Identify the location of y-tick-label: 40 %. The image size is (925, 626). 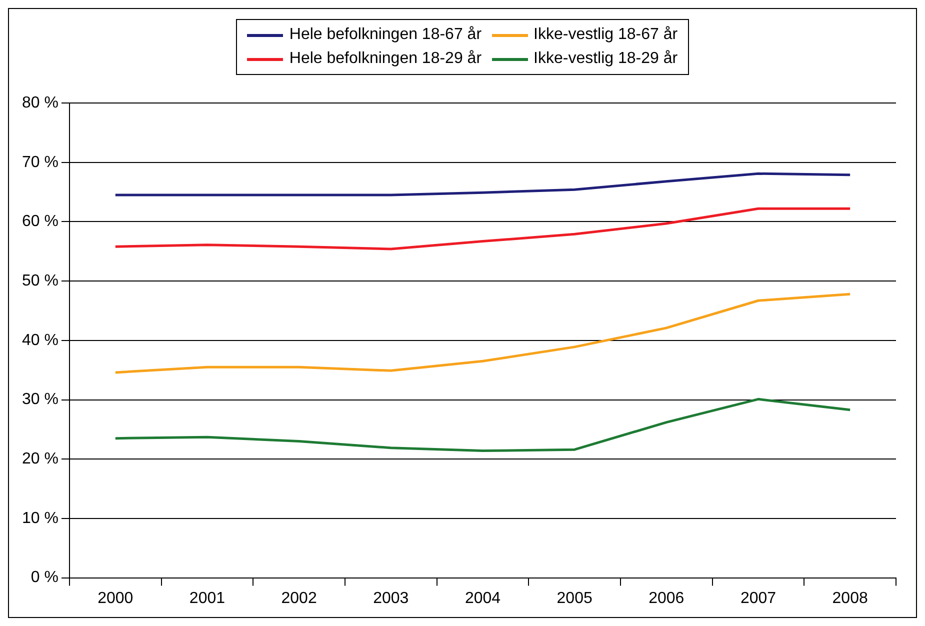
(40, 340).